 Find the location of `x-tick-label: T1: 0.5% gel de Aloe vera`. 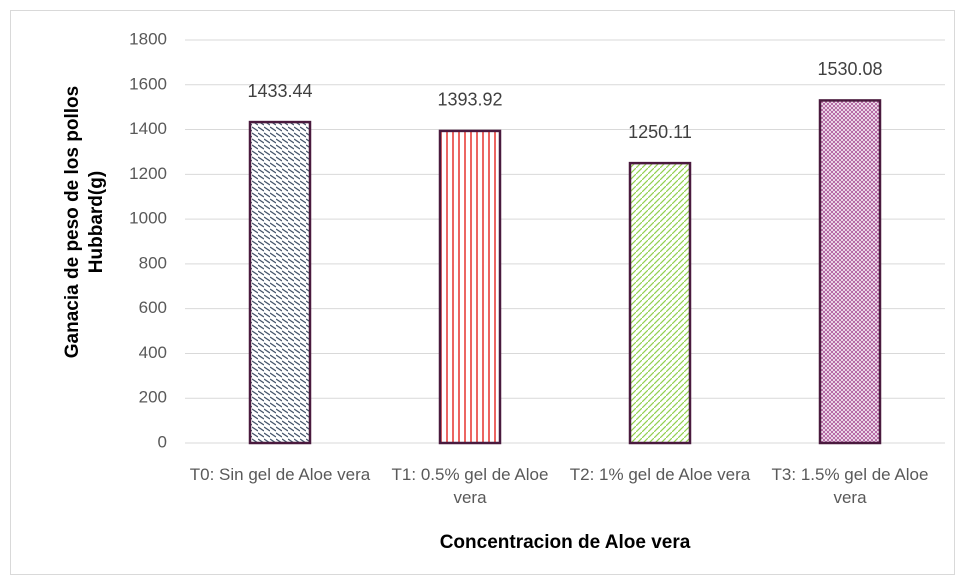

x-tick-label: T1: 0.5% gel de Aloe vera is located at coordinates (470, 486).